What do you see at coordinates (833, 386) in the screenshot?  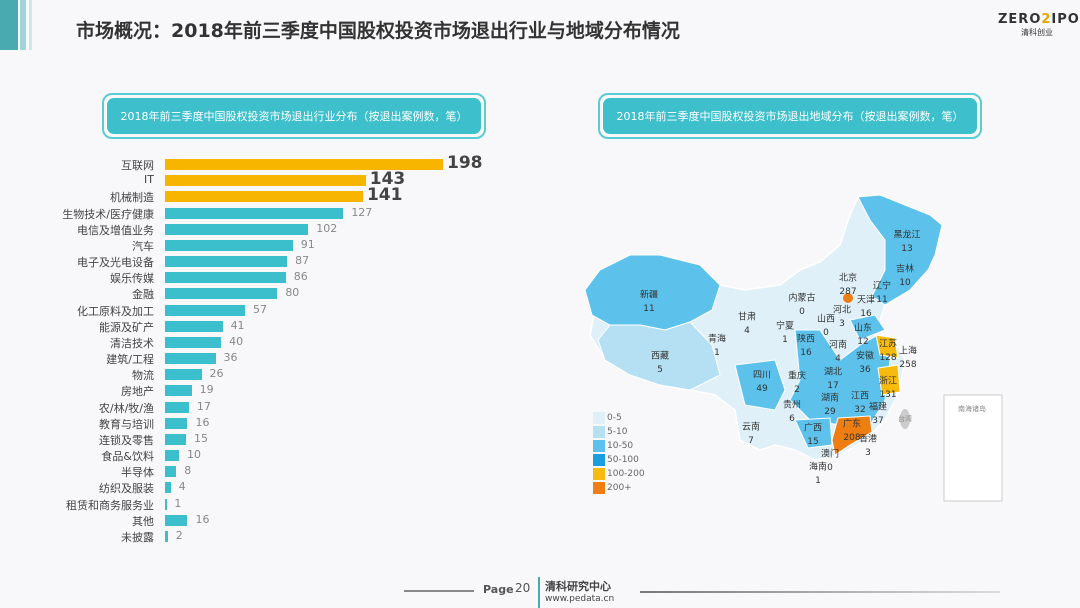 I see `region-value-label: 17` at bounding box center [833, 386].